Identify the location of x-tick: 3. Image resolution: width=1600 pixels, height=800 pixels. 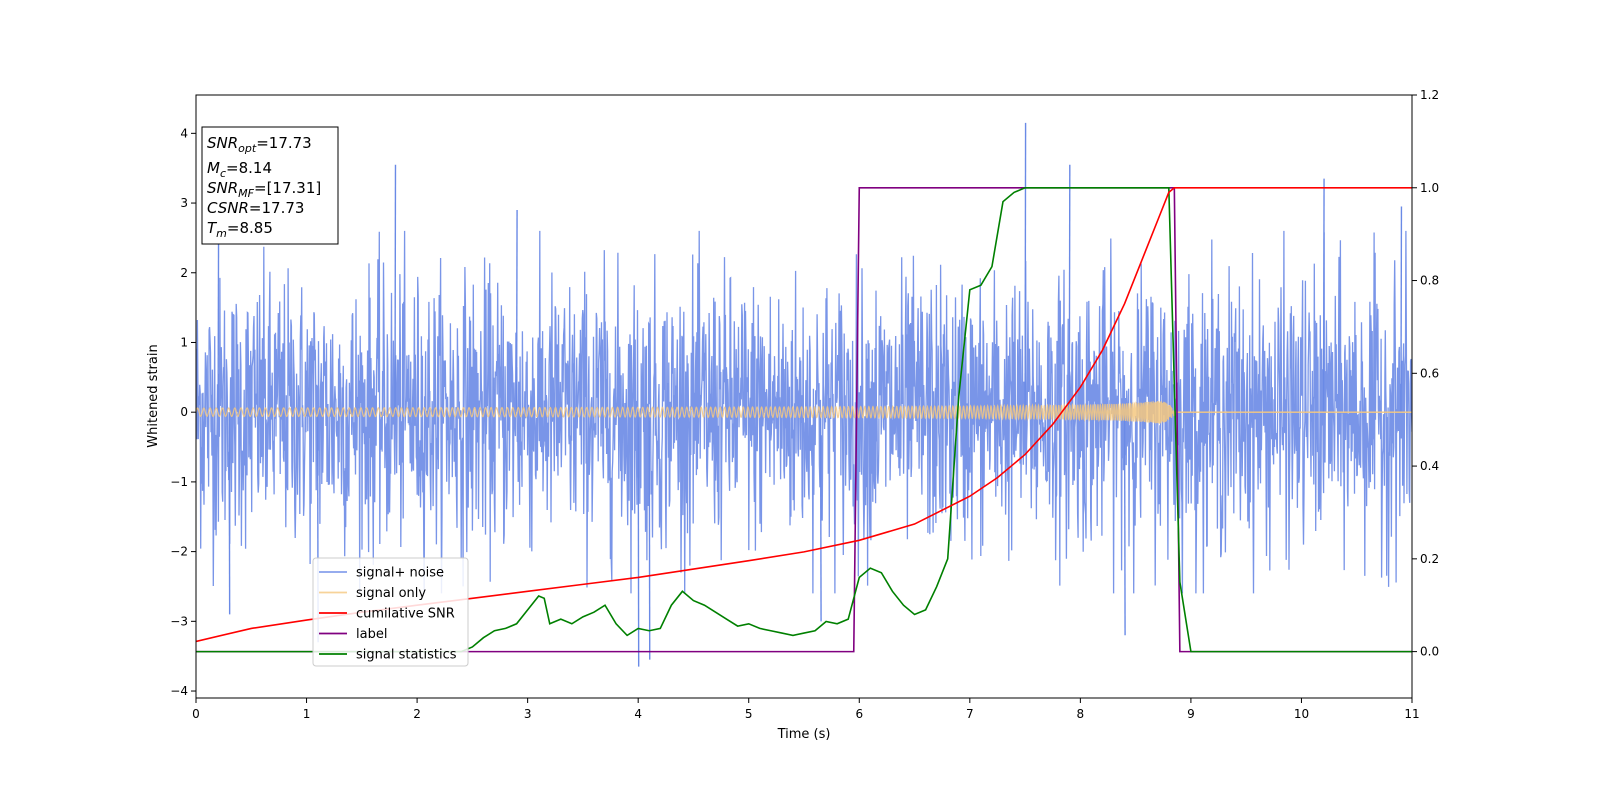
(528, 709).